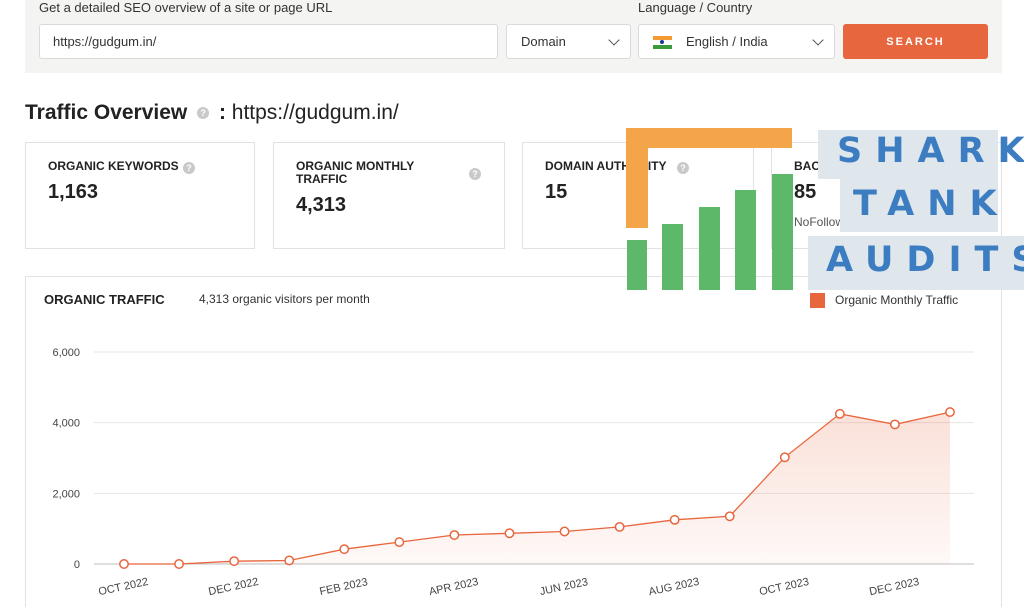 This screenshot has height=607, width=1024. Describe the element at coordinates (784, 587) in the screenshot. I see `x-tick-label: OCT 2023` at that location.